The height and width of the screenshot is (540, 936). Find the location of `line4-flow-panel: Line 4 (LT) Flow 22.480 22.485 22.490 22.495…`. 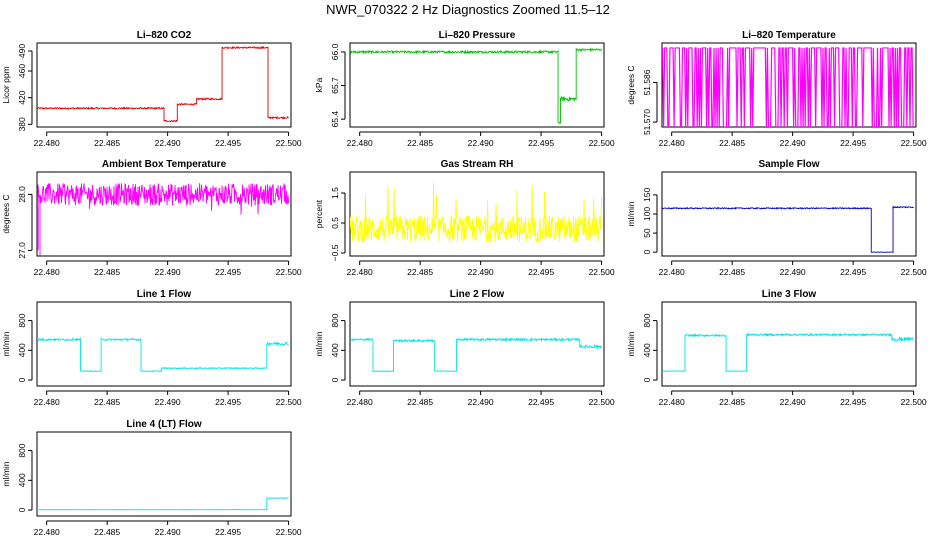

line4-flow-panel: Line 4 (LT) Flow 22.480 22.485 22.490 22.495… is located at coordinates (151, 478).